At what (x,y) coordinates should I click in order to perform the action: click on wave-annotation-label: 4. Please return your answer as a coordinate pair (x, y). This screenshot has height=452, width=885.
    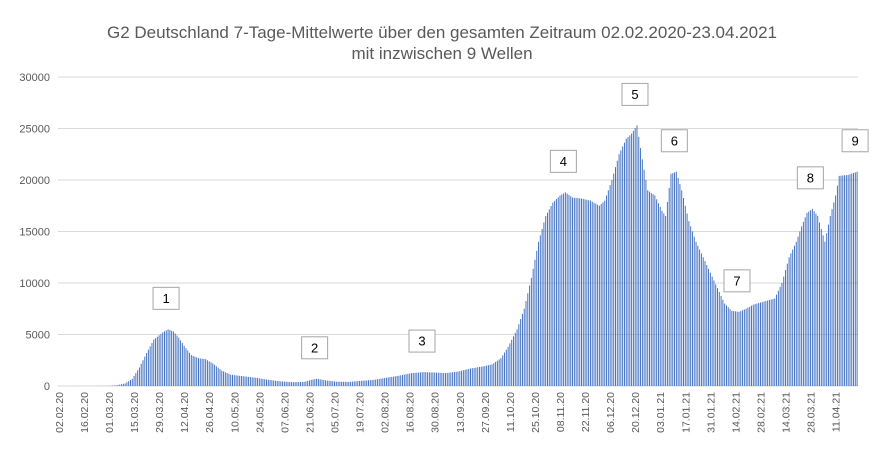
    Looking at the image, I should click on (563, 161).